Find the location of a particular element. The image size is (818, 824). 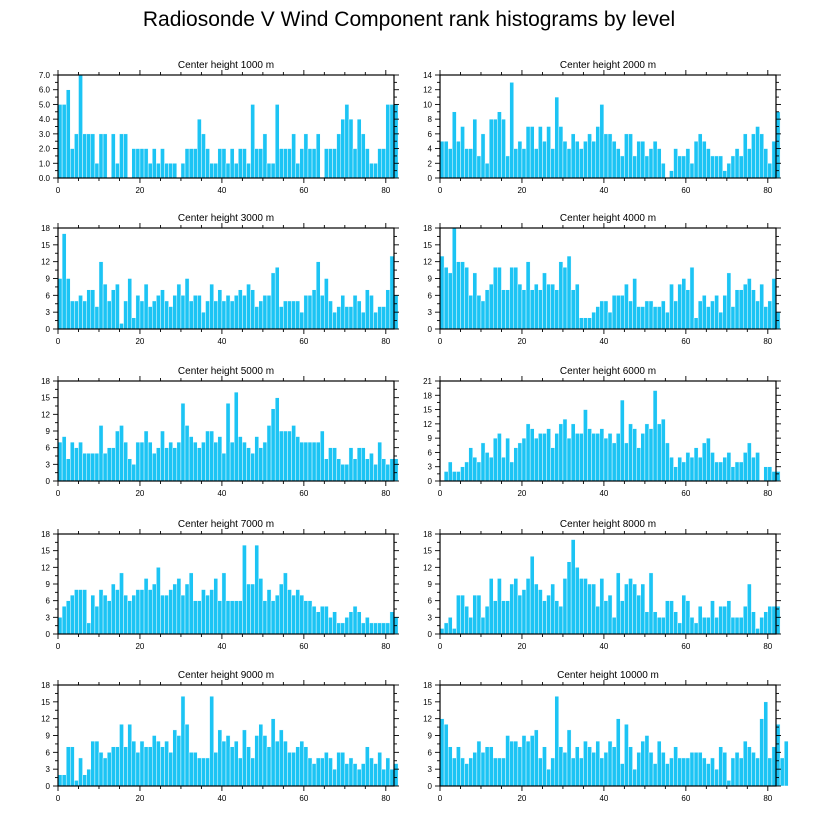

y-tick-label: 4.0 is located at coordinates (45, 119).